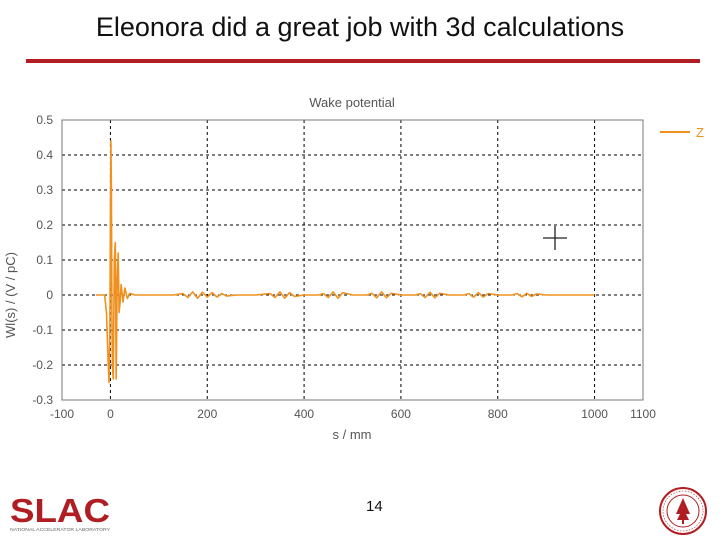 Image resolution: width=720 pixels, height=540 pixels. I want to click on crosshair-cursor-icon, so click(555, 238).